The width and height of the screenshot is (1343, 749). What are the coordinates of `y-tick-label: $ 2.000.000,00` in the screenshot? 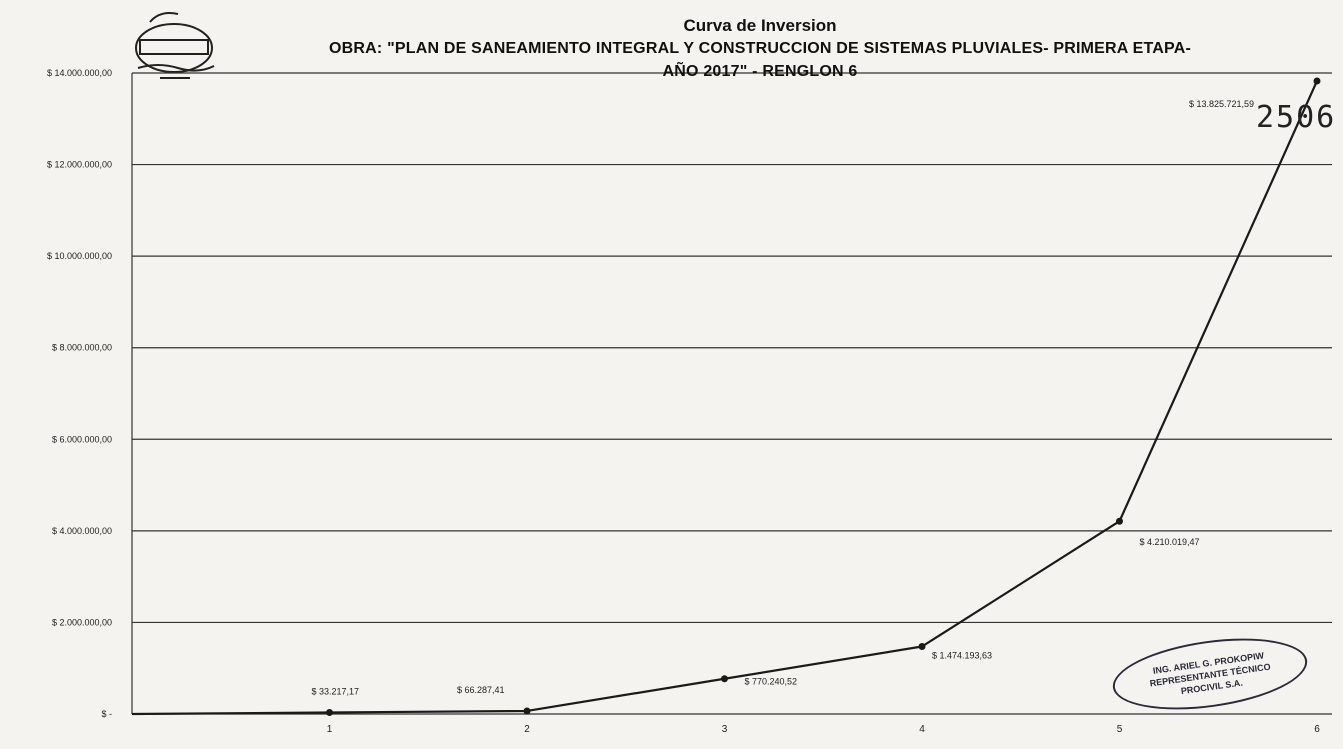 It's located at (82, 622).